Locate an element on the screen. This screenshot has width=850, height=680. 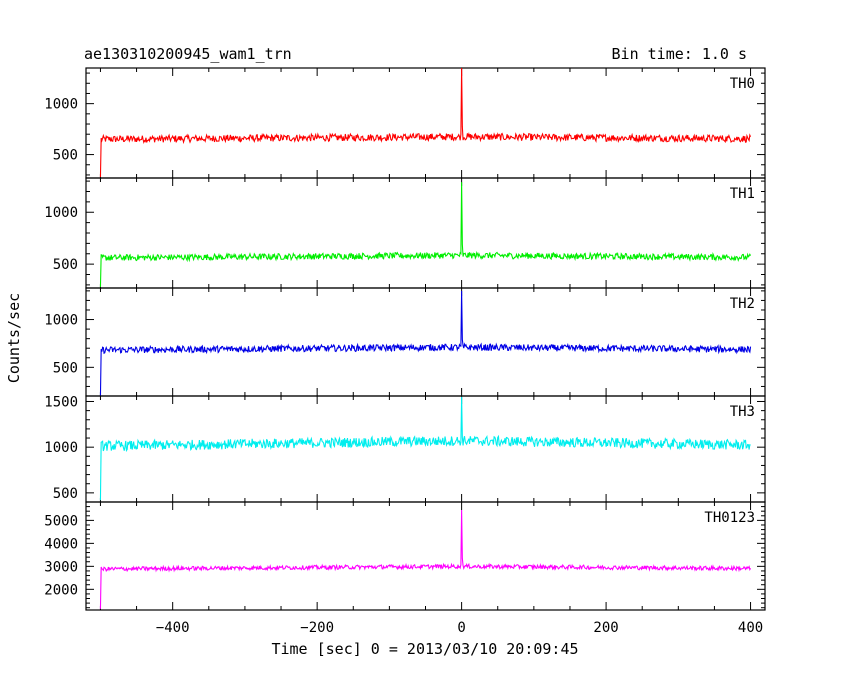
series-line-th2 is located at coordinates (425, 343).